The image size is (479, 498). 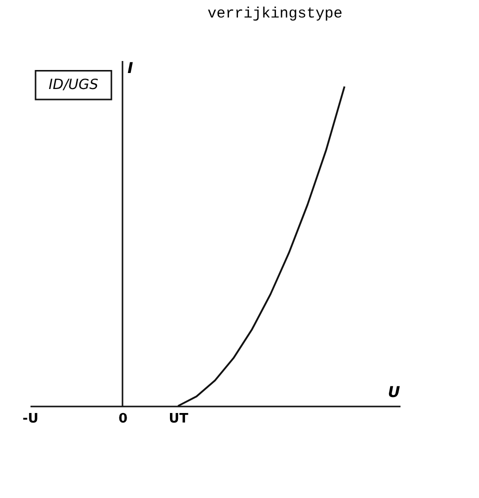 I want to click on x-tick-label: -U, so click(x=30, y=419).